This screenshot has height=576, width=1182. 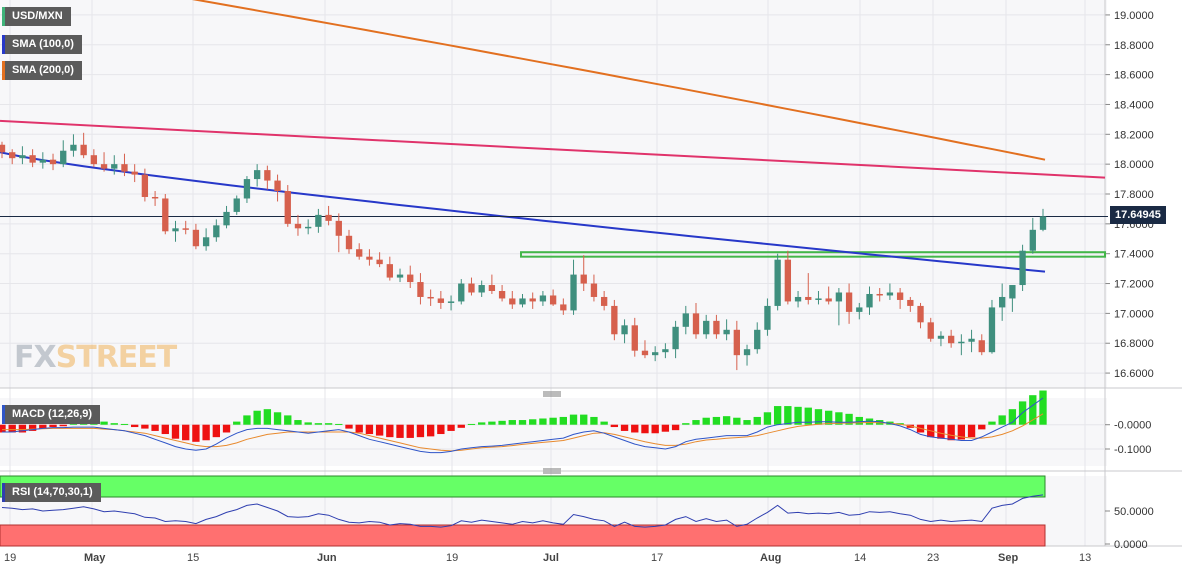 What do you see at coordinates (551, 558) in the screenshot?
I see `x-axis-tick-label: Jul` at bounding box center [551, 558].